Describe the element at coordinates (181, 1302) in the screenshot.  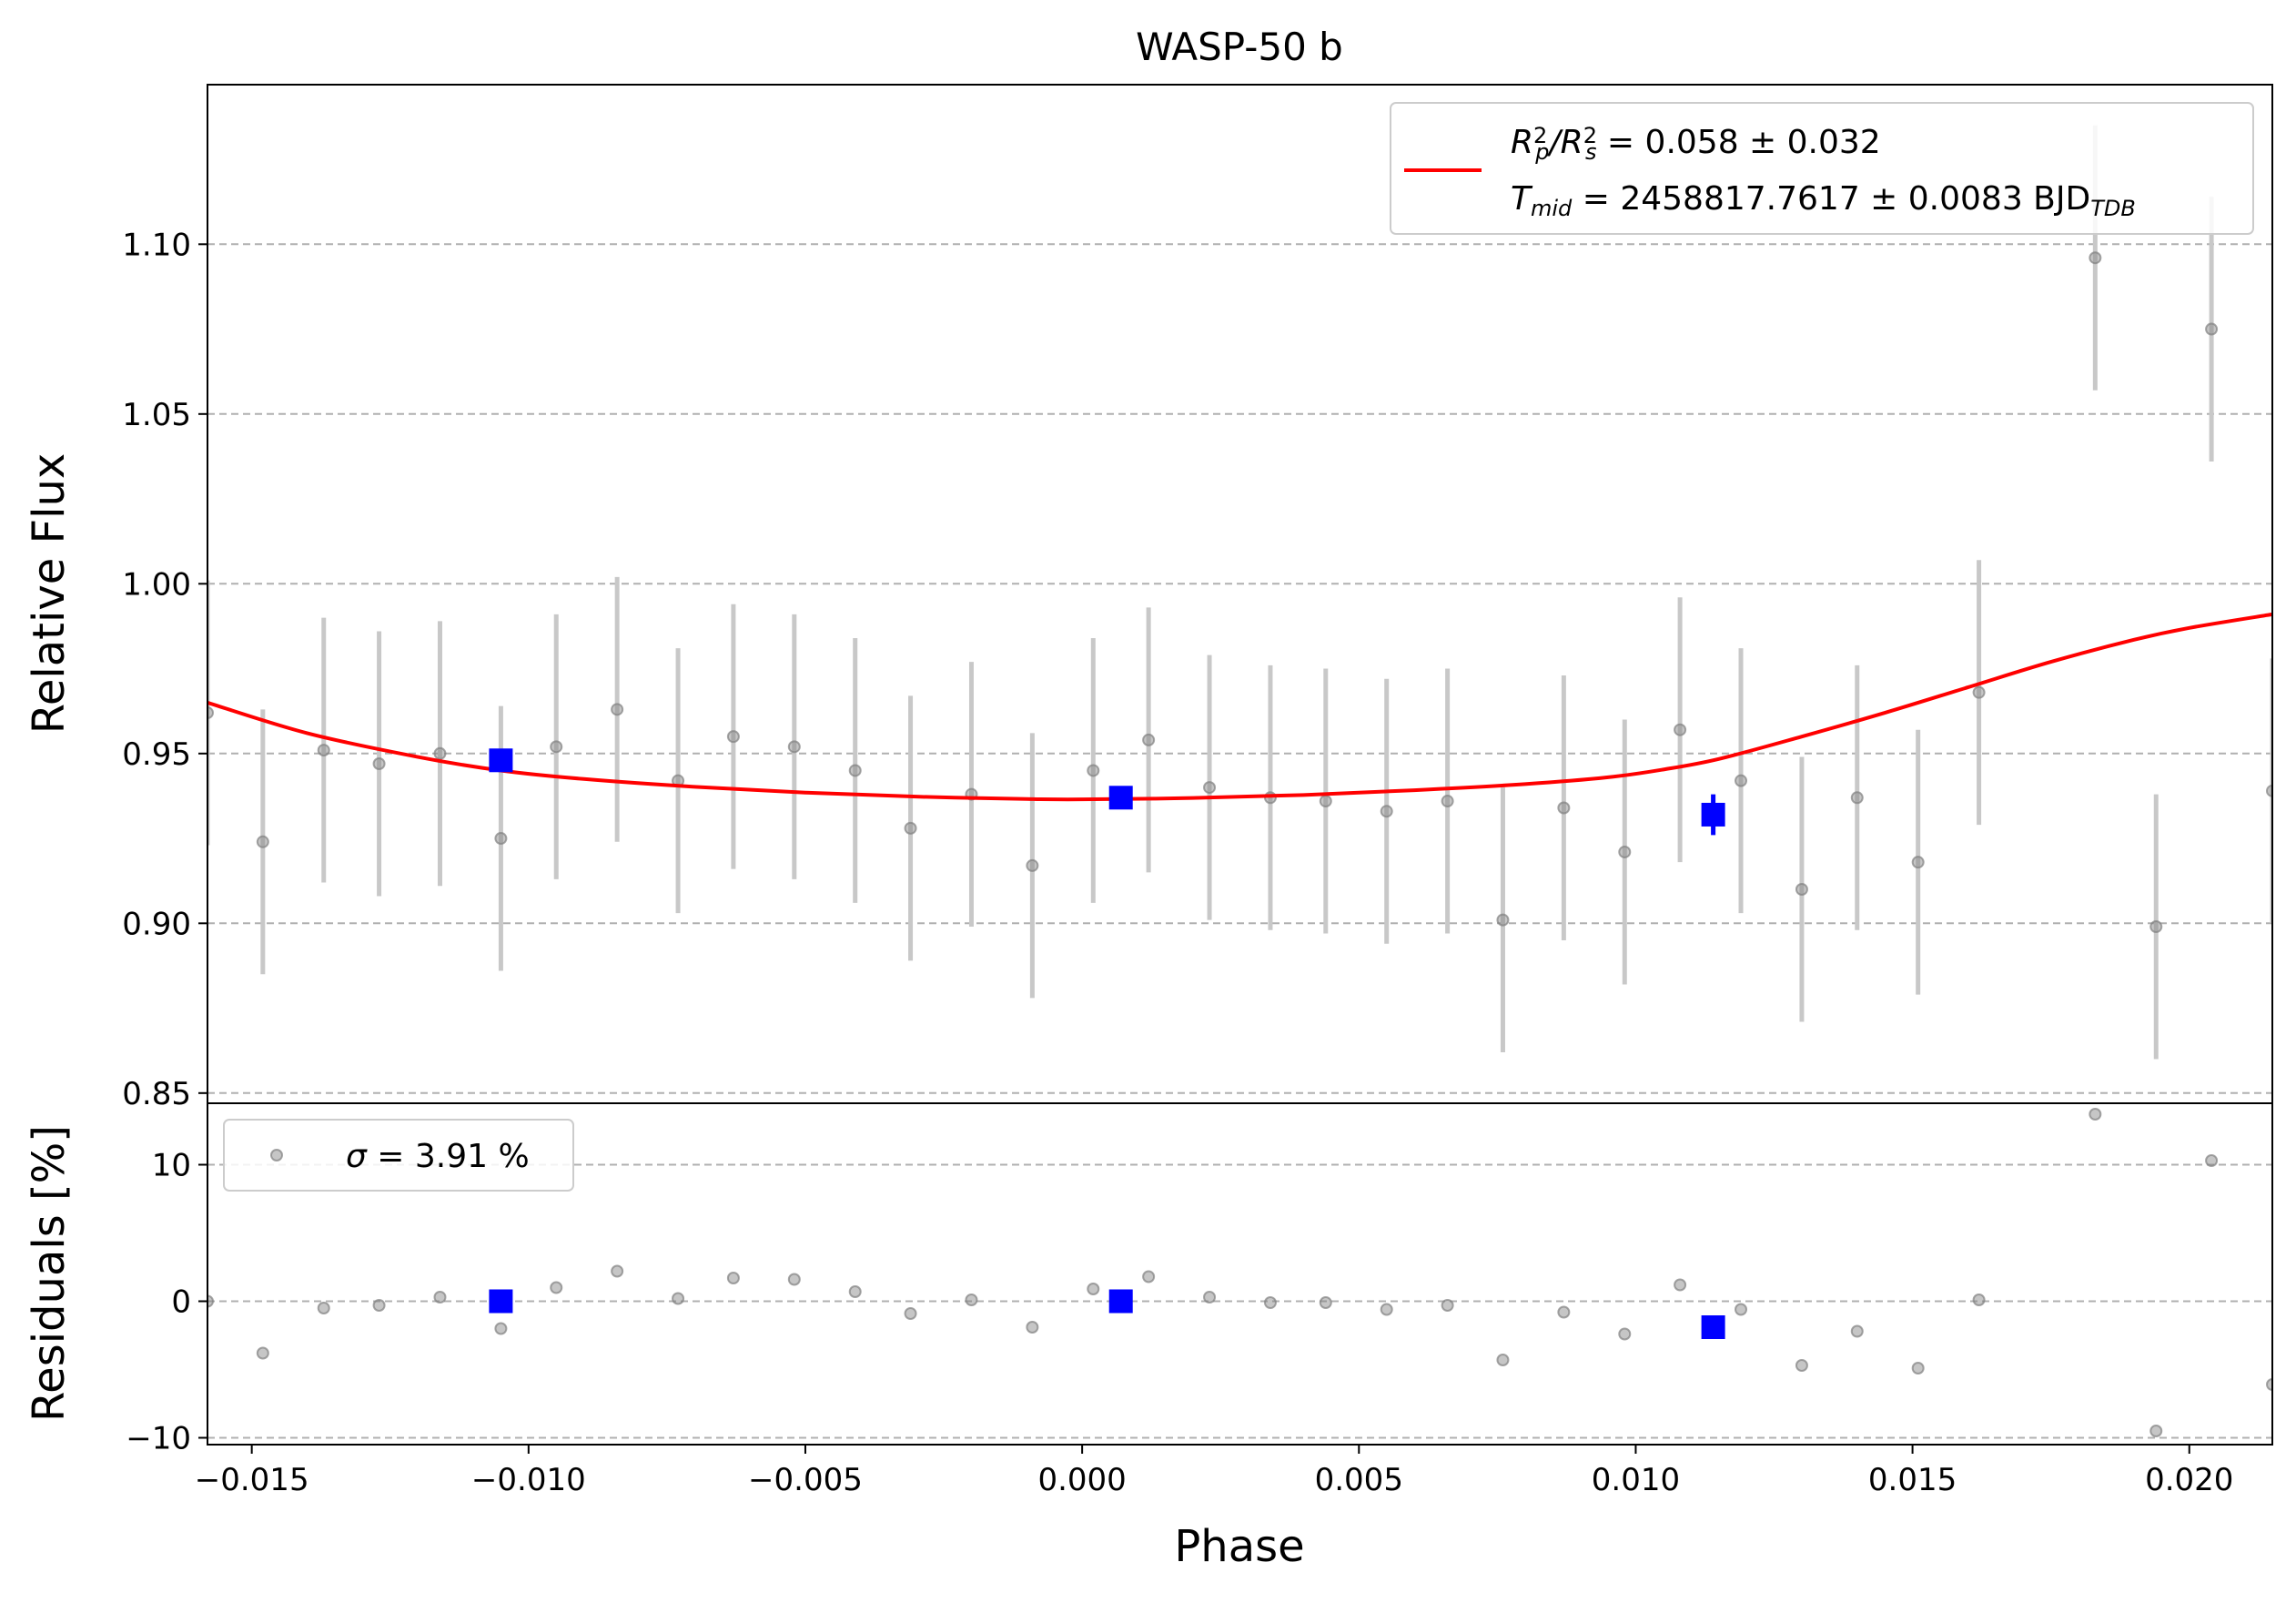
I see `bottom-y-tick-label: 0` at that location.